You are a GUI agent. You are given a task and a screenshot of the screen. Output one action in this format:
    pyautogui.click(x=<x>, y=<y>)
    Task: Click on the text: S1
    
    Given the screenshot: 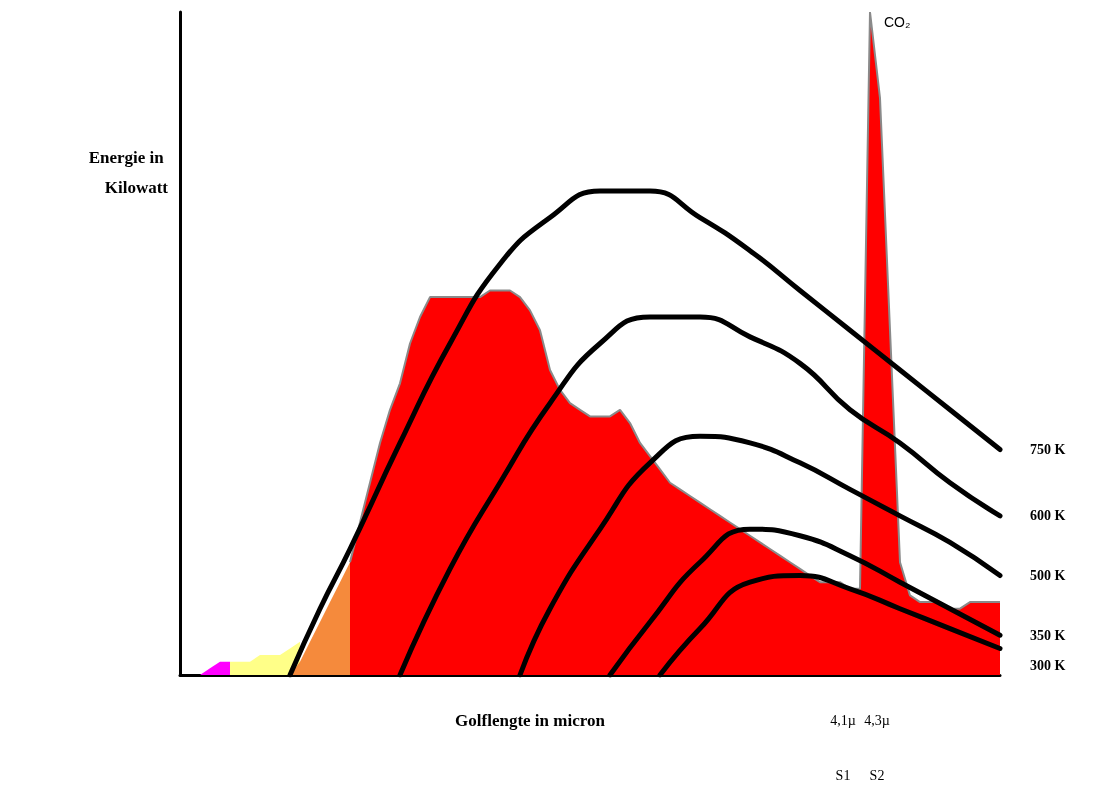 What is the action you would take?
    pyautogui.click(x=843, y=775)
    